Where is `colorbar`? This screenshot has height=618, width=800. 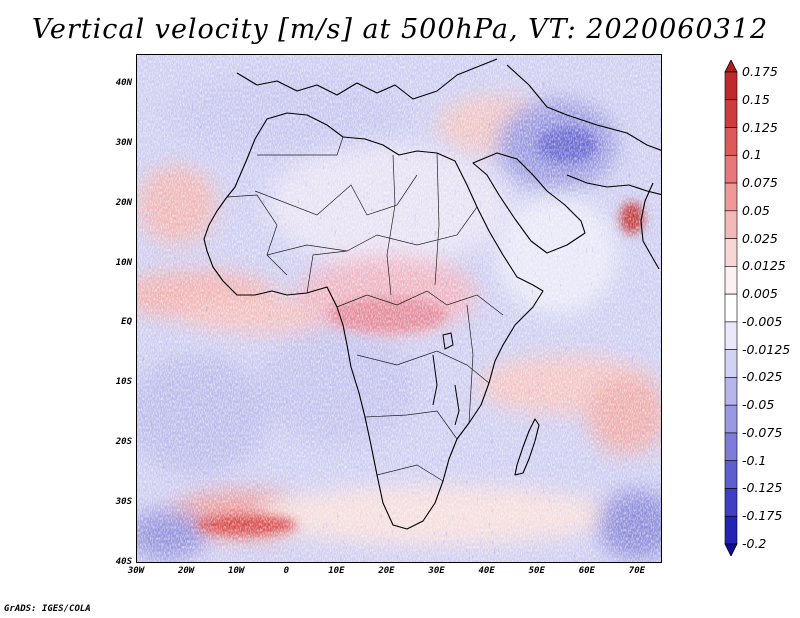 colorbar is located at coordinates (731, 308).